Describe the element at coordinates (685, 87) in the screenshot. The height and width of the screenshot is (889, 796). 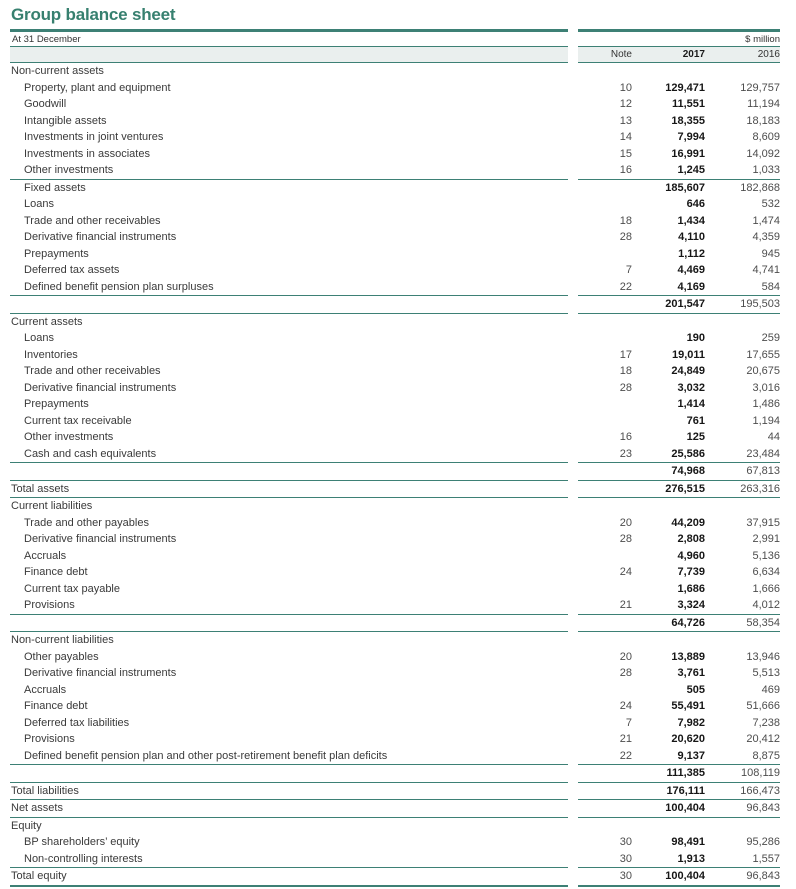
I see `row-value-2017: 129,471` at that location.